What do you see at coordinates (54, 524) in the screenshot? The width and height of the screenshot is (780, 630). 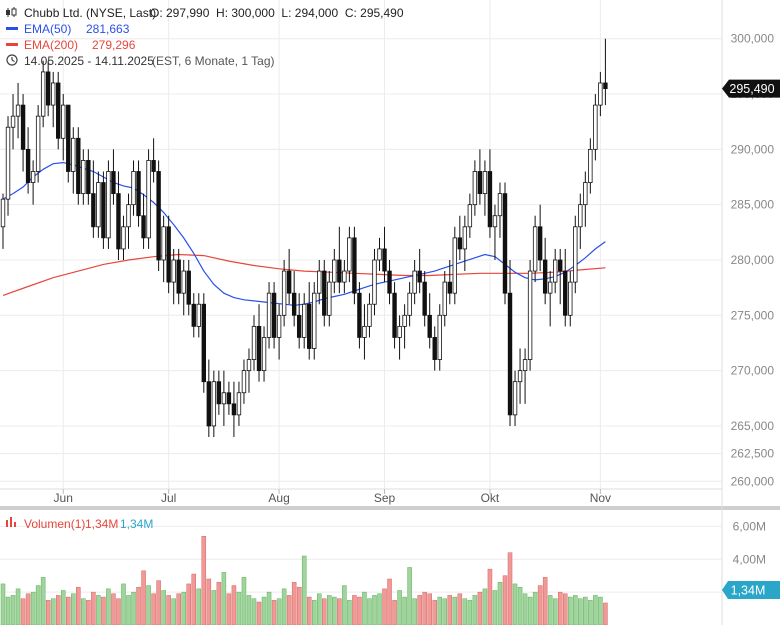 I see `volume-legend-label: Volumen(1)` at bounding box center [54, 524].